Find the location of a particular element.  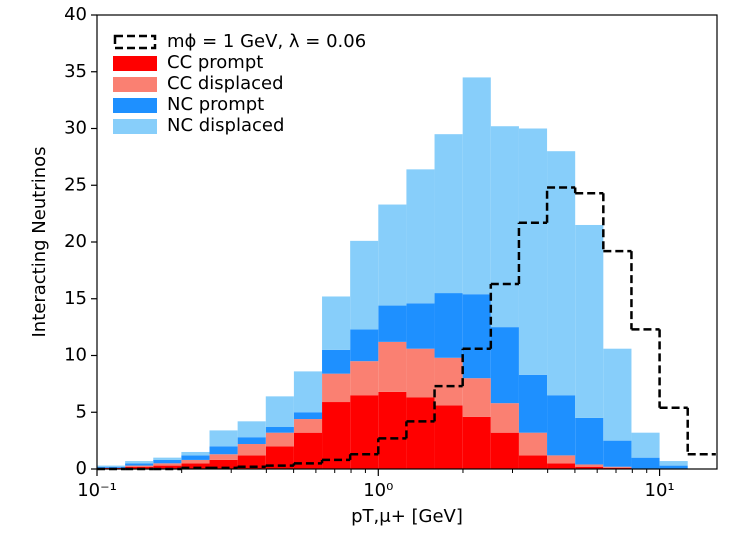

legend-label: NC displaced is located at coordinates (225, 125).